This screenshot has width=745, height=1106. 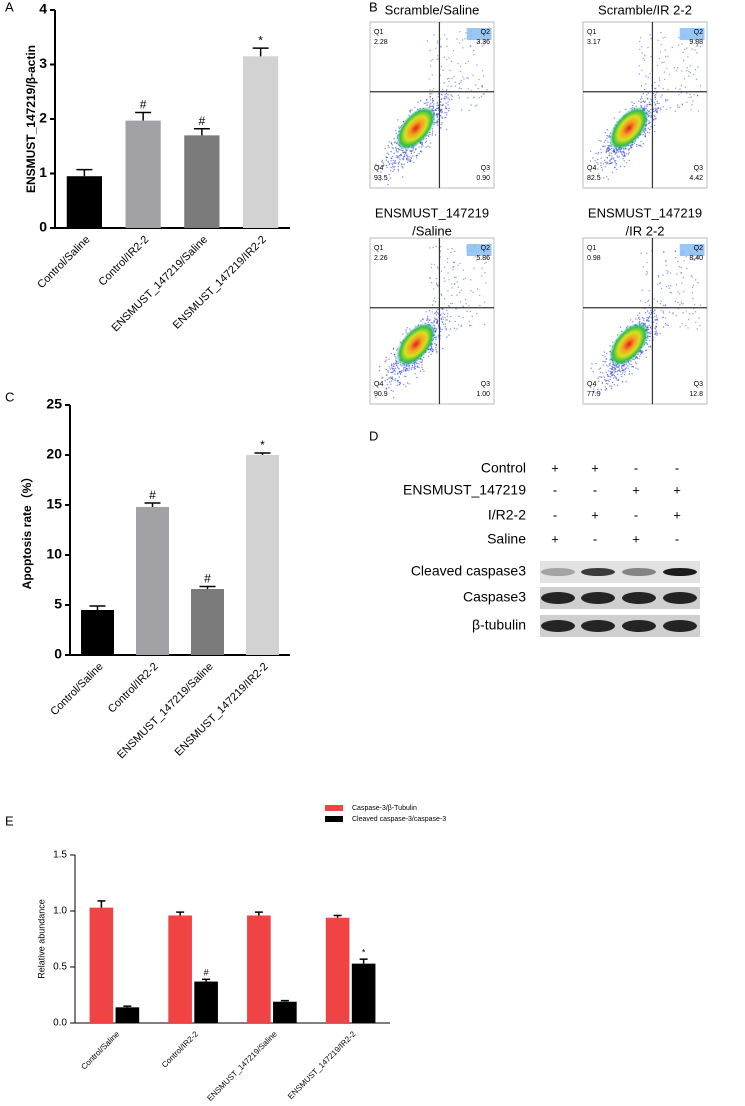 I want to click on flow-plot, so click(x=645, y=321).